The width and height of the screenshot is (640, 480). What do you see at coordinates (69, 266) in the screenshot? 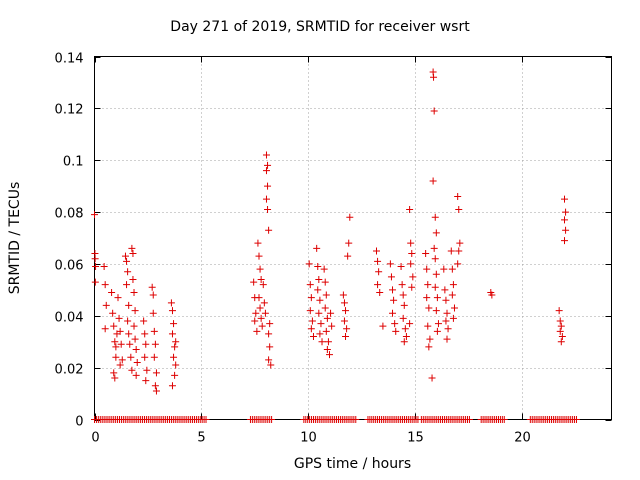
I see `y-tick-label: 0.06` at bounding box center [69, 266].